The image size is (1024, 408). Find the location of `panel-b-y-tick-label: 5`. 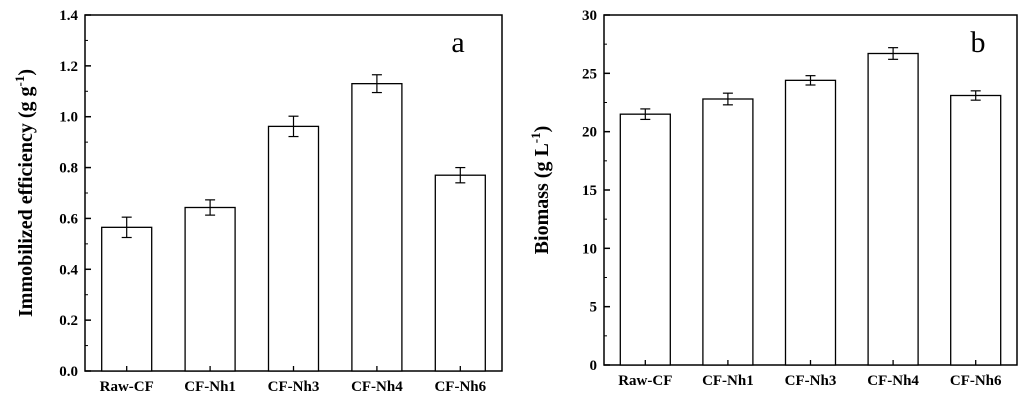

panel-b-y-tick-label: 5 is located at coordinates (594, 308).